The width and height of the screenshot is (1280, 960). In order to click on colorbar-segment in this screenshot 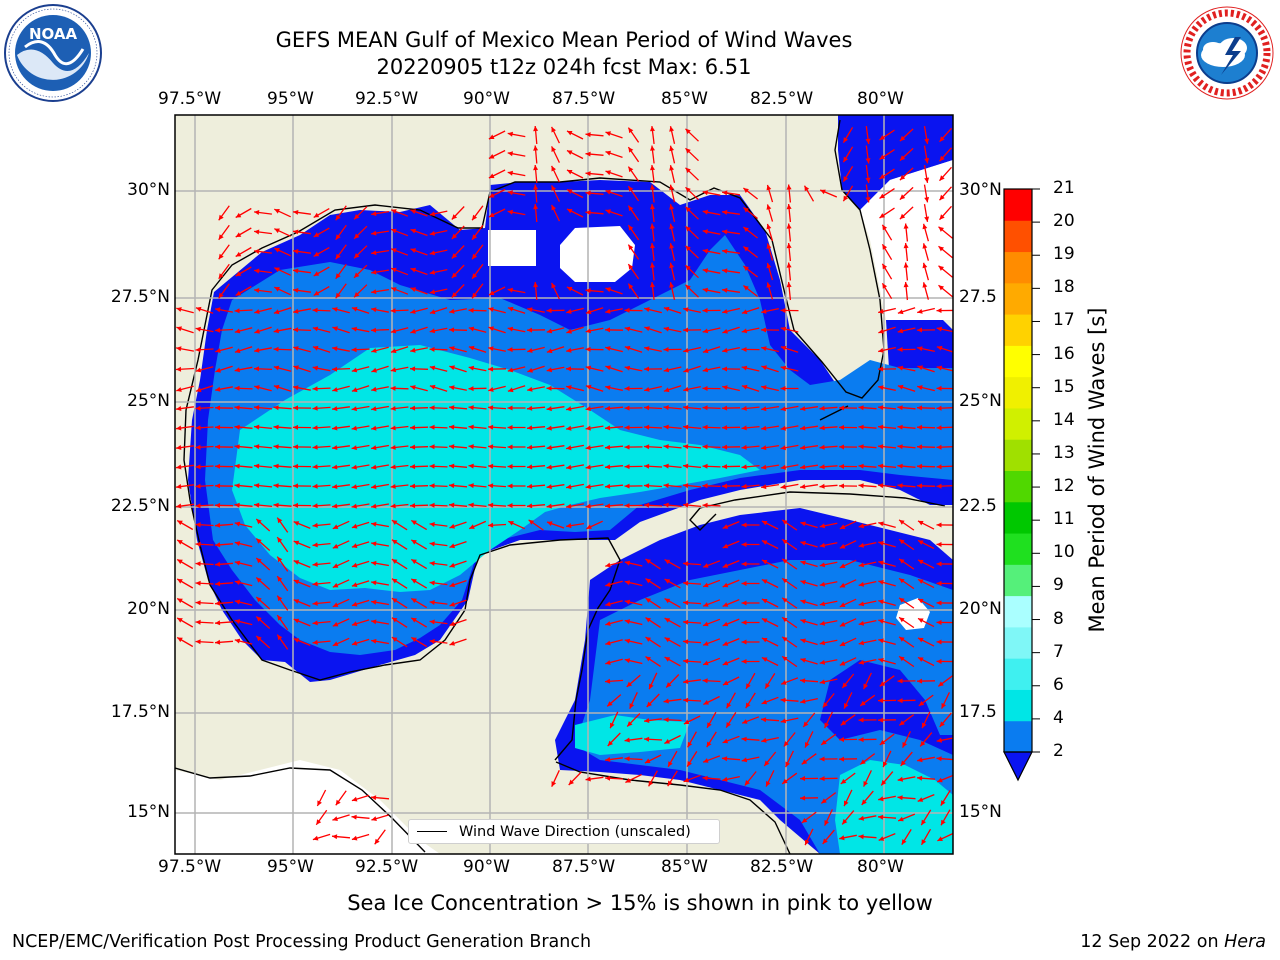, I will do `click(1018, 205)`.